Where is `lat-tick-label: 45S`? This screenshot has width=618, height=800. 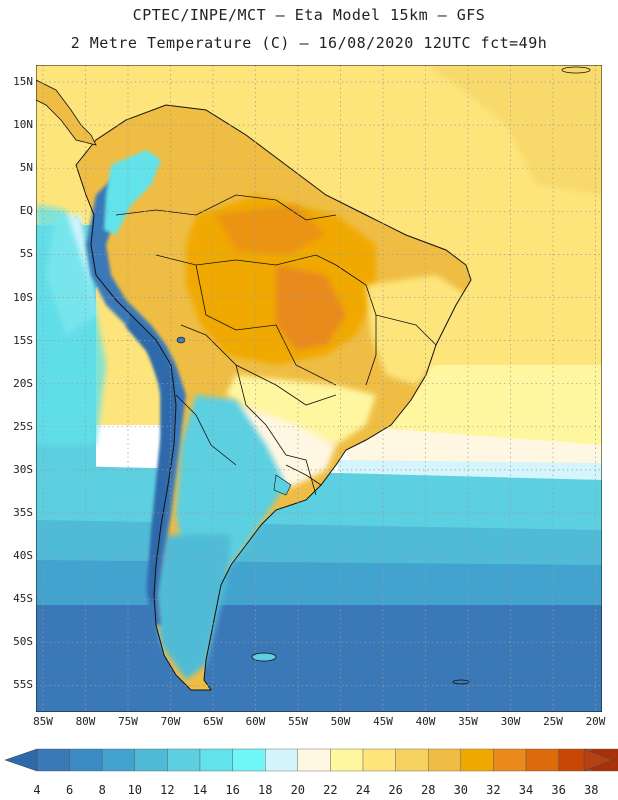
lat-tick-label: 45S is located at coordinates (23, 599).